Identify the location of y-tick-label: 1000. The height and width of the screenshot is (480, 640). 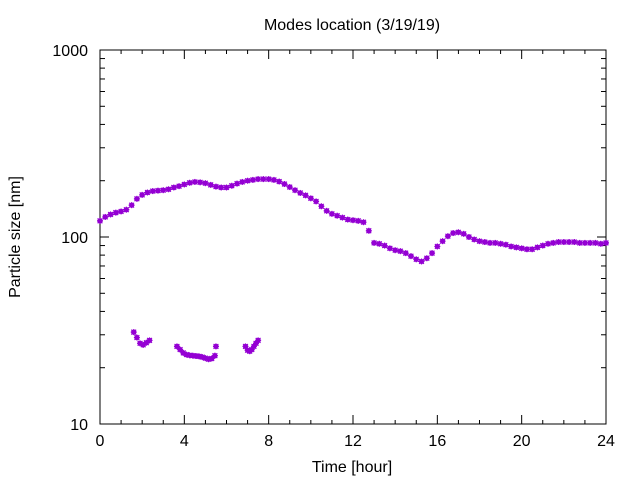
(70, 51).